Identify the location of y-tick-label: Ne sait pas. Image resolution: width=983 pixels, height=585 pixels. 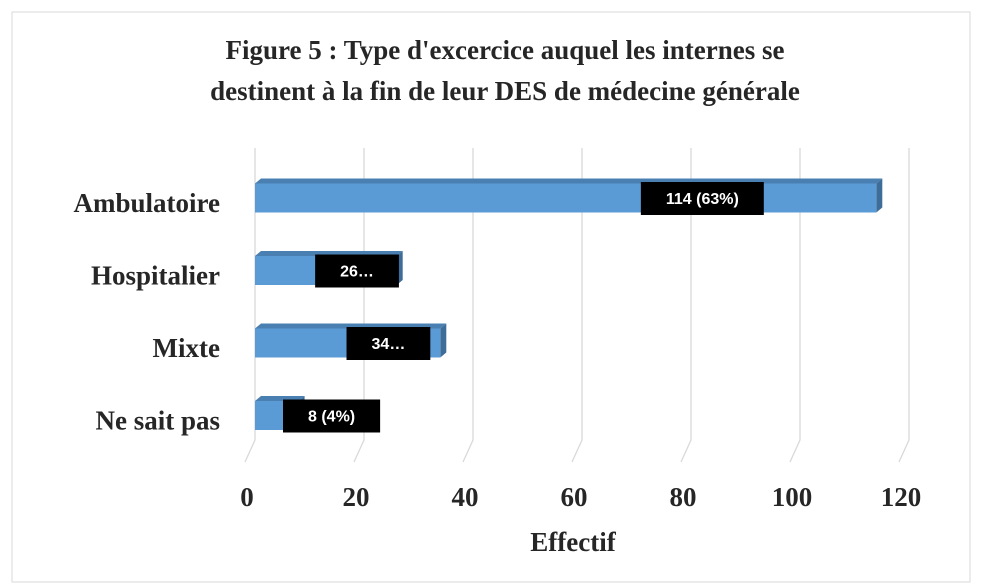
(157, 421).